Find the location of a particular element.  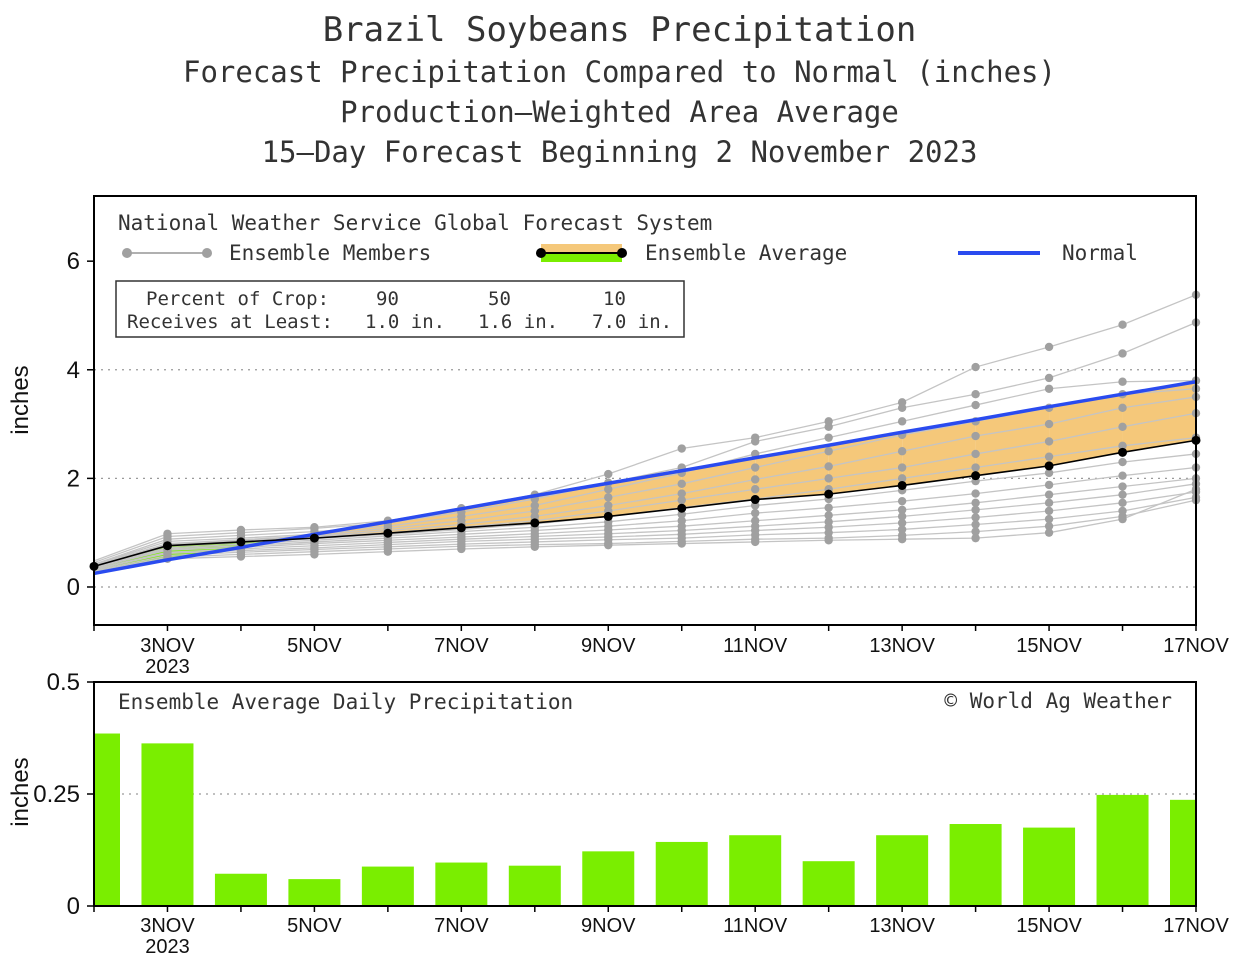

top-ytick-label: 0 is located at coordinates (73, 587).